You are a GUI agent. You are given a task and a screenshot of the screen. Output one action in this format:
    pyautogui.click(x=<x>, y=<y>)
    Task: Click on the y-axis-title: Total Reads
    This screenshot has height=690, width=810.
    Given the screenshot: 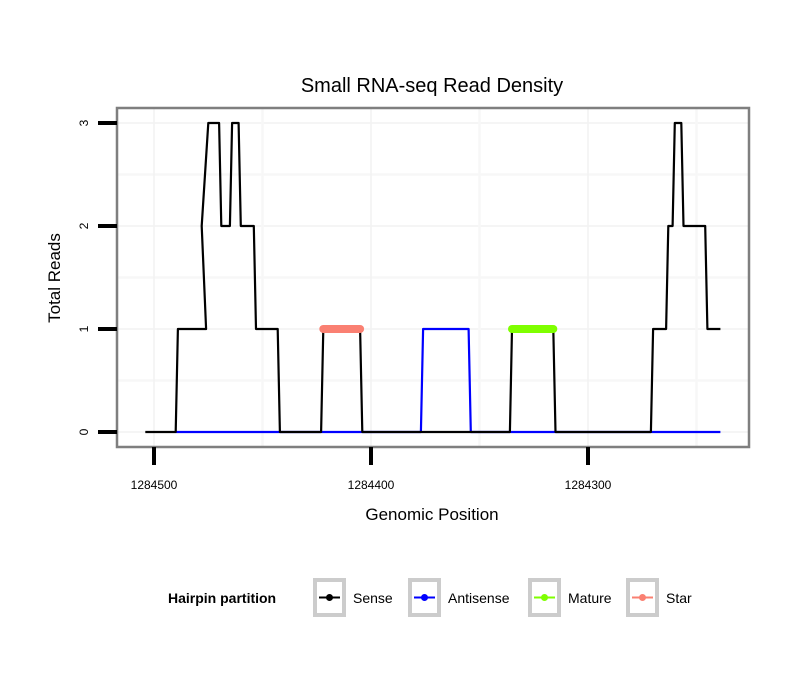 What is the action you would take?
    pyautogui.click(x=54, y=278)
    